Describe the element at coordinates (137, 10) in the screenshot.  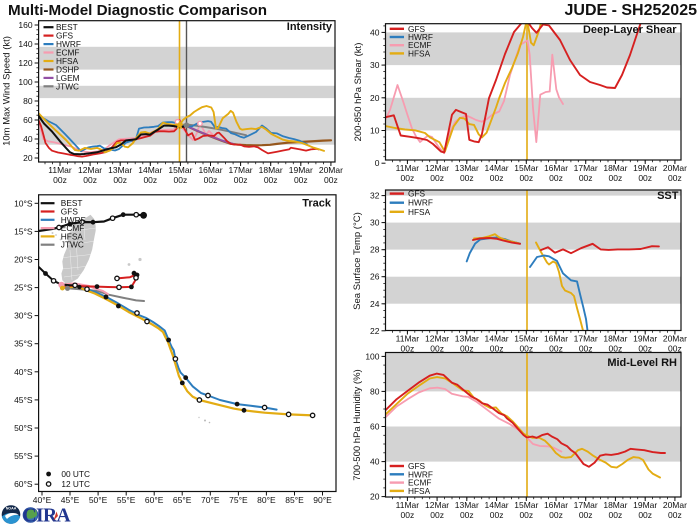
I see `svg-text:Multi-Model Diagnostic Compari: Multi-Model Diagnostic Comparison` at that location.